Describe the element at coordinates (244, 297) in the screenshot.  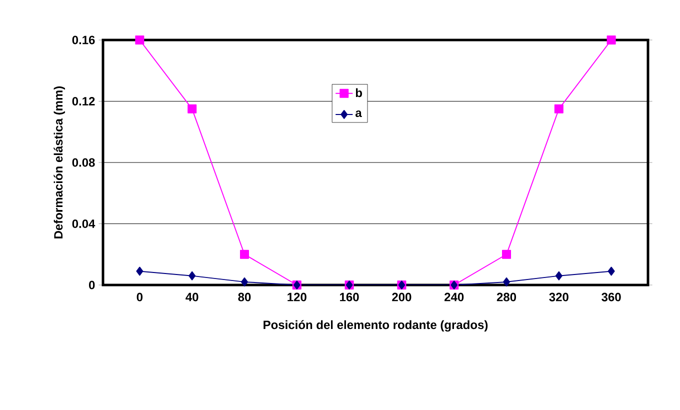
I see `x-tick-label: 80` at that location.